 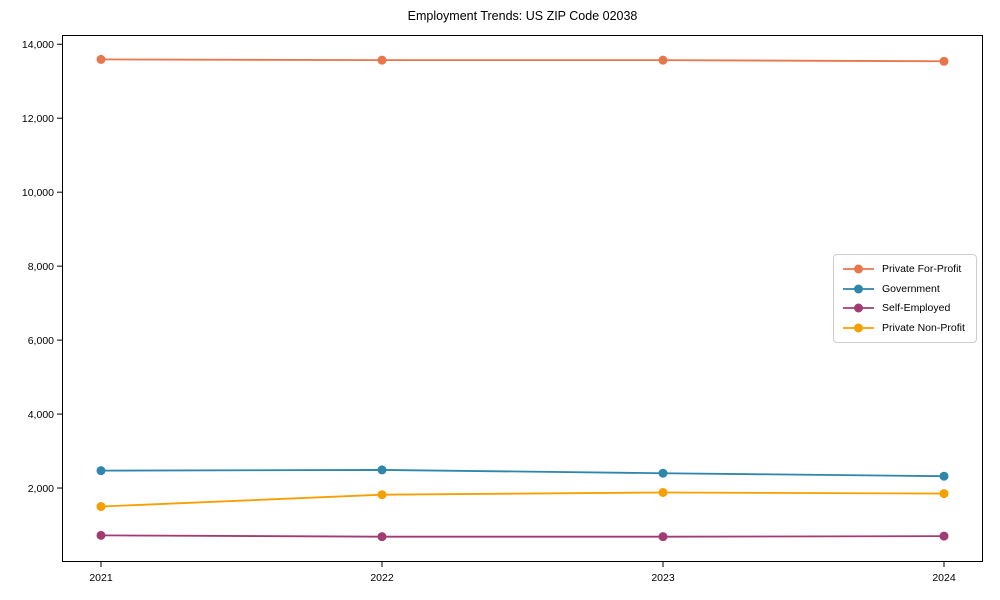 I want to click on legend-entry: Self-Employed, so click(x=905, y=308).